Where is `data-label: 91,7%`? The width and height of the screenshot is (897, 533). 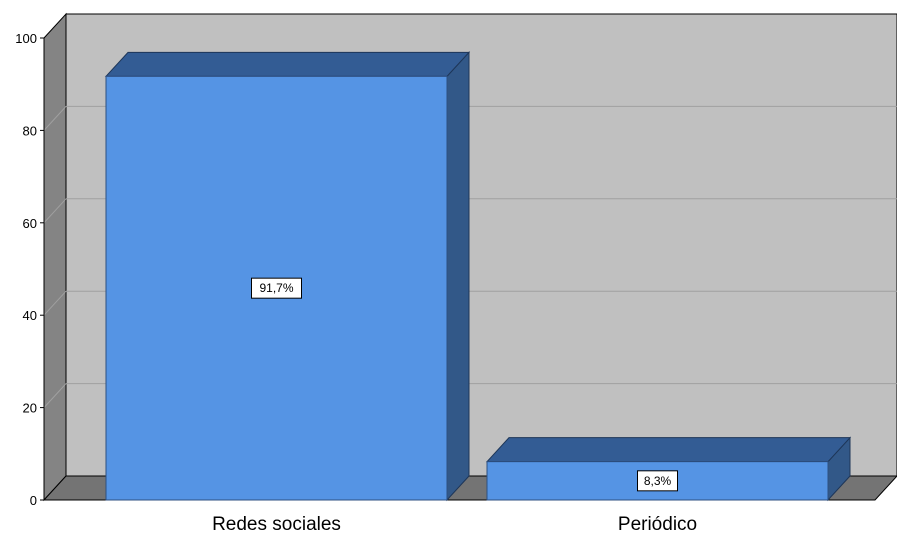 data-label: 91,7% is located at coordinates (276, 288).